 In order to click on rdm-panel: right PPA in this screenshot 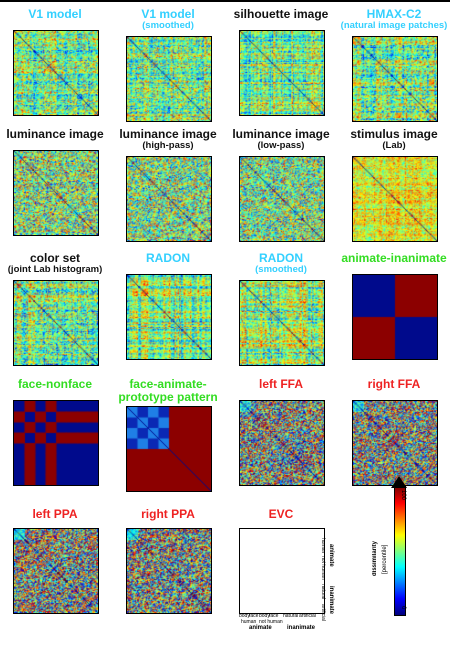, I will do `click(168, 583)`.